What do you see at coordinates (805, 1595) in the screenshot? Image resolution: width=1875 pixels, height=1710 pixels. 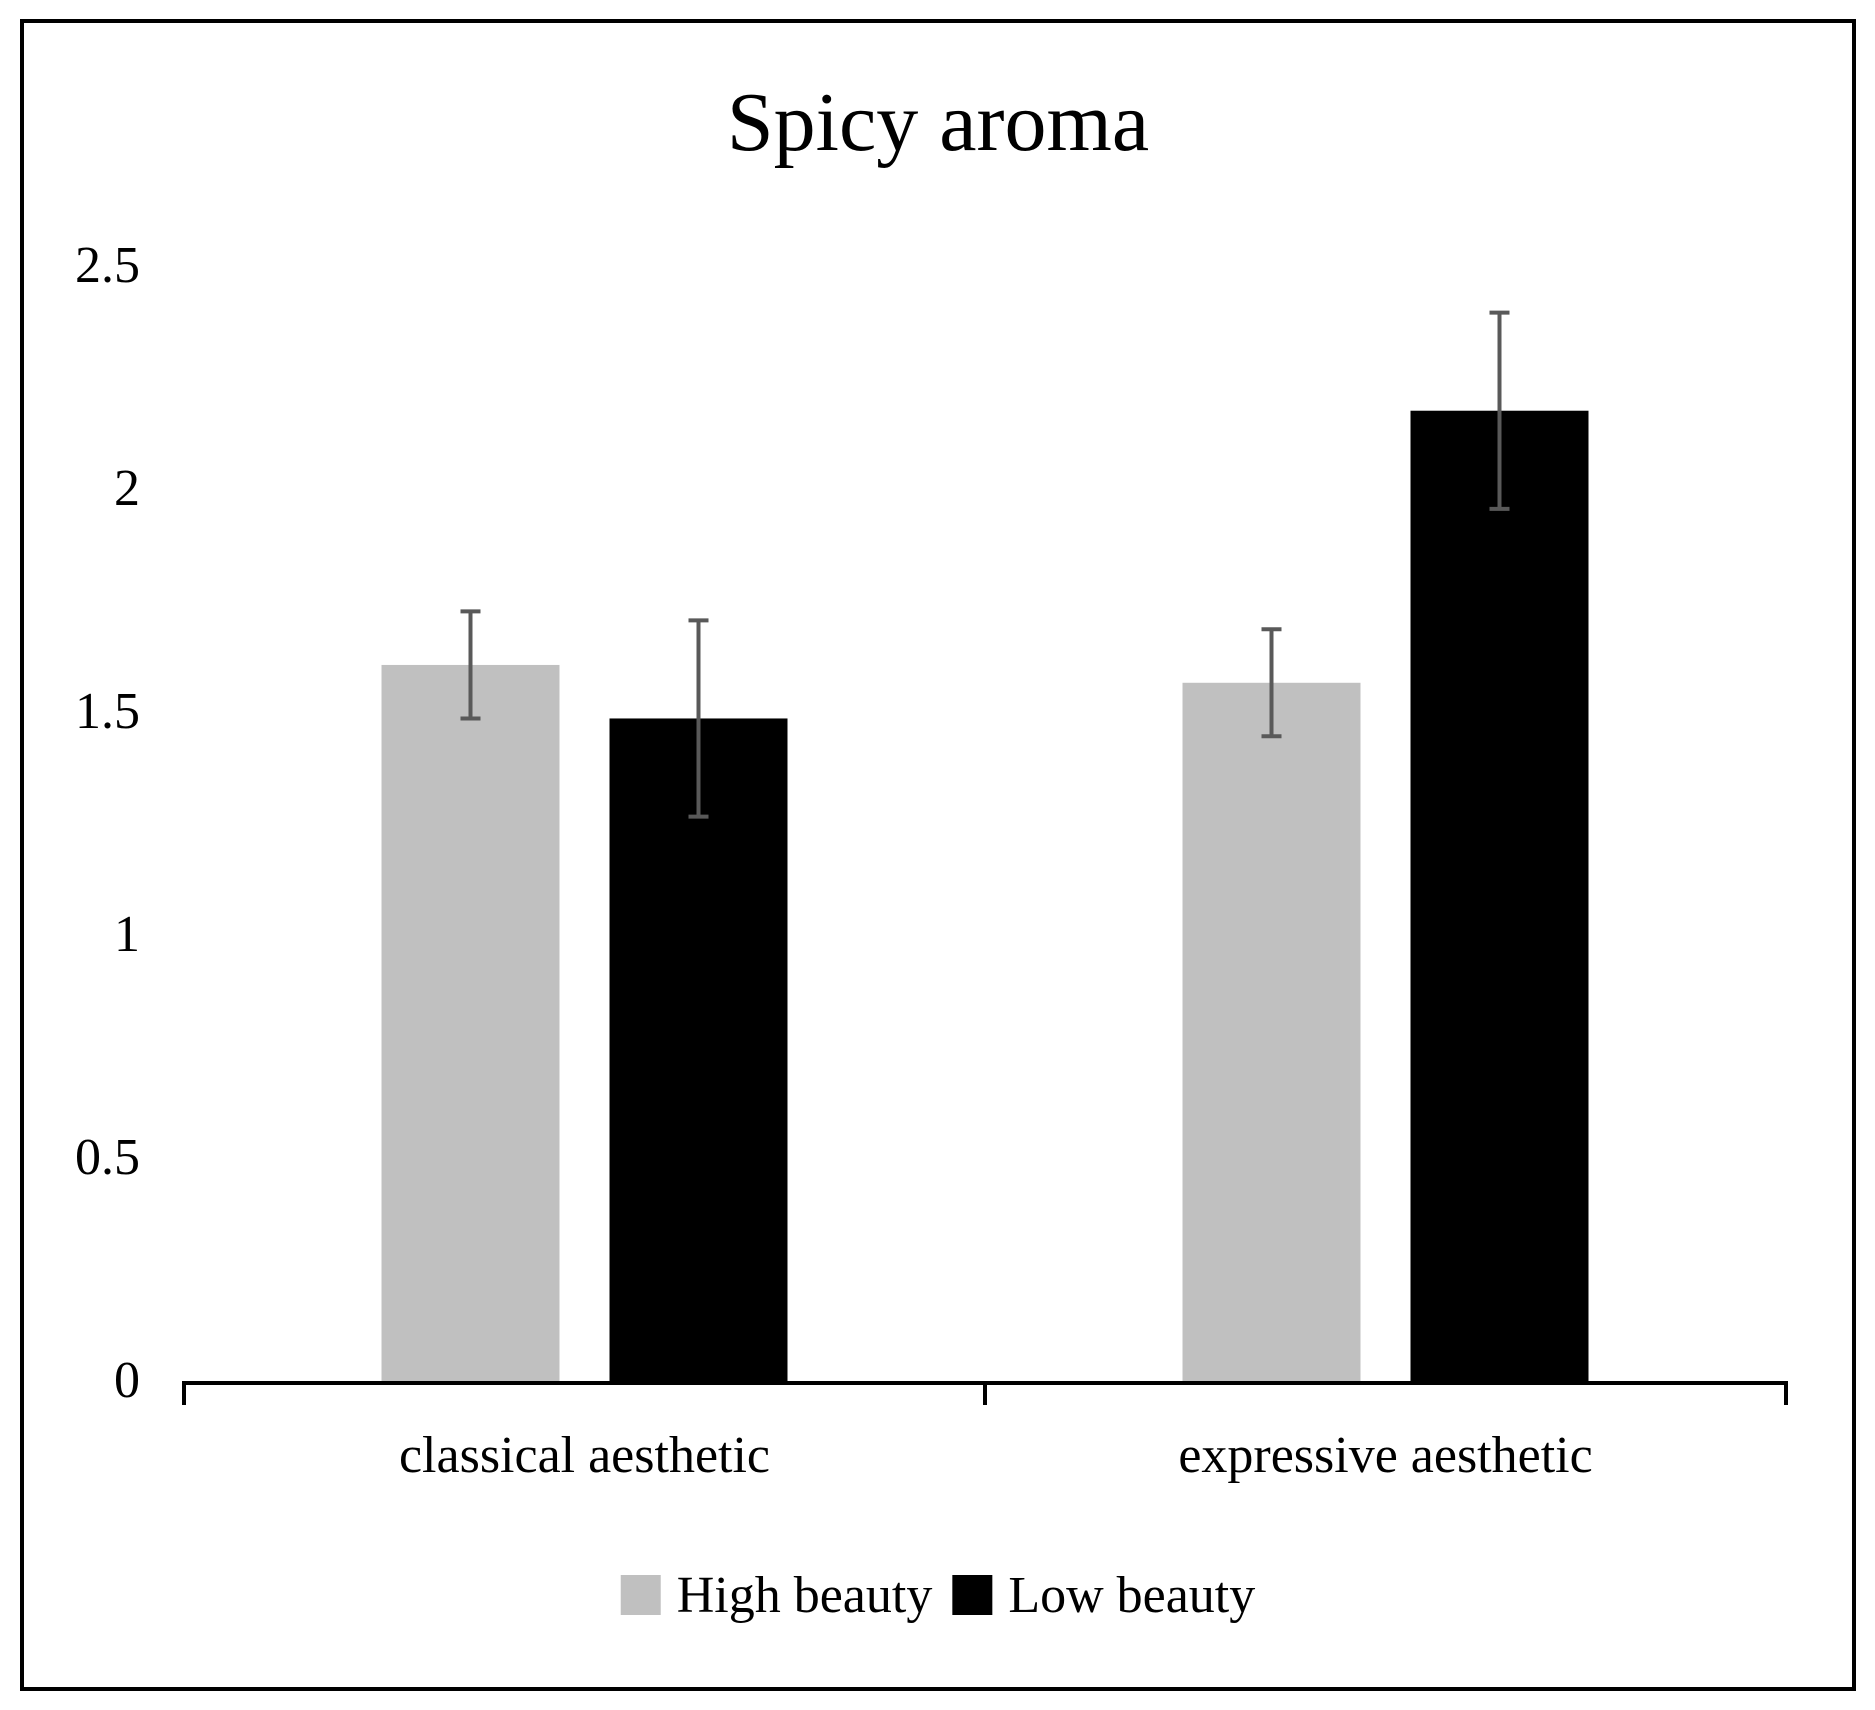 I see `legend-label: High beauty` at bounding box center [805, 1595].